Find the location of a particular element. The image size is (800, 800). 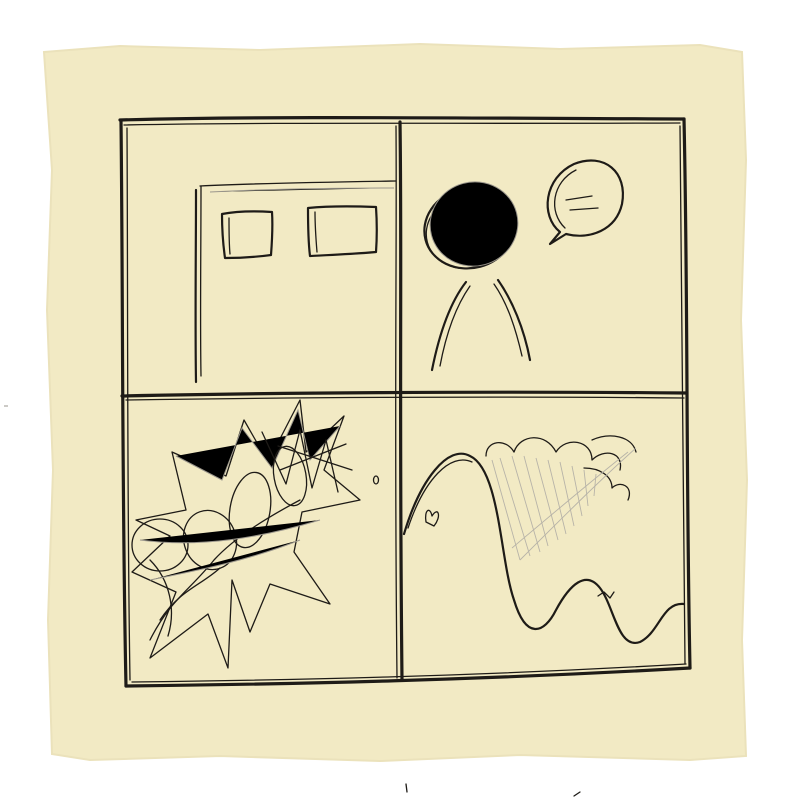

explosion-burst-icon is located at coordinates (255, 534).